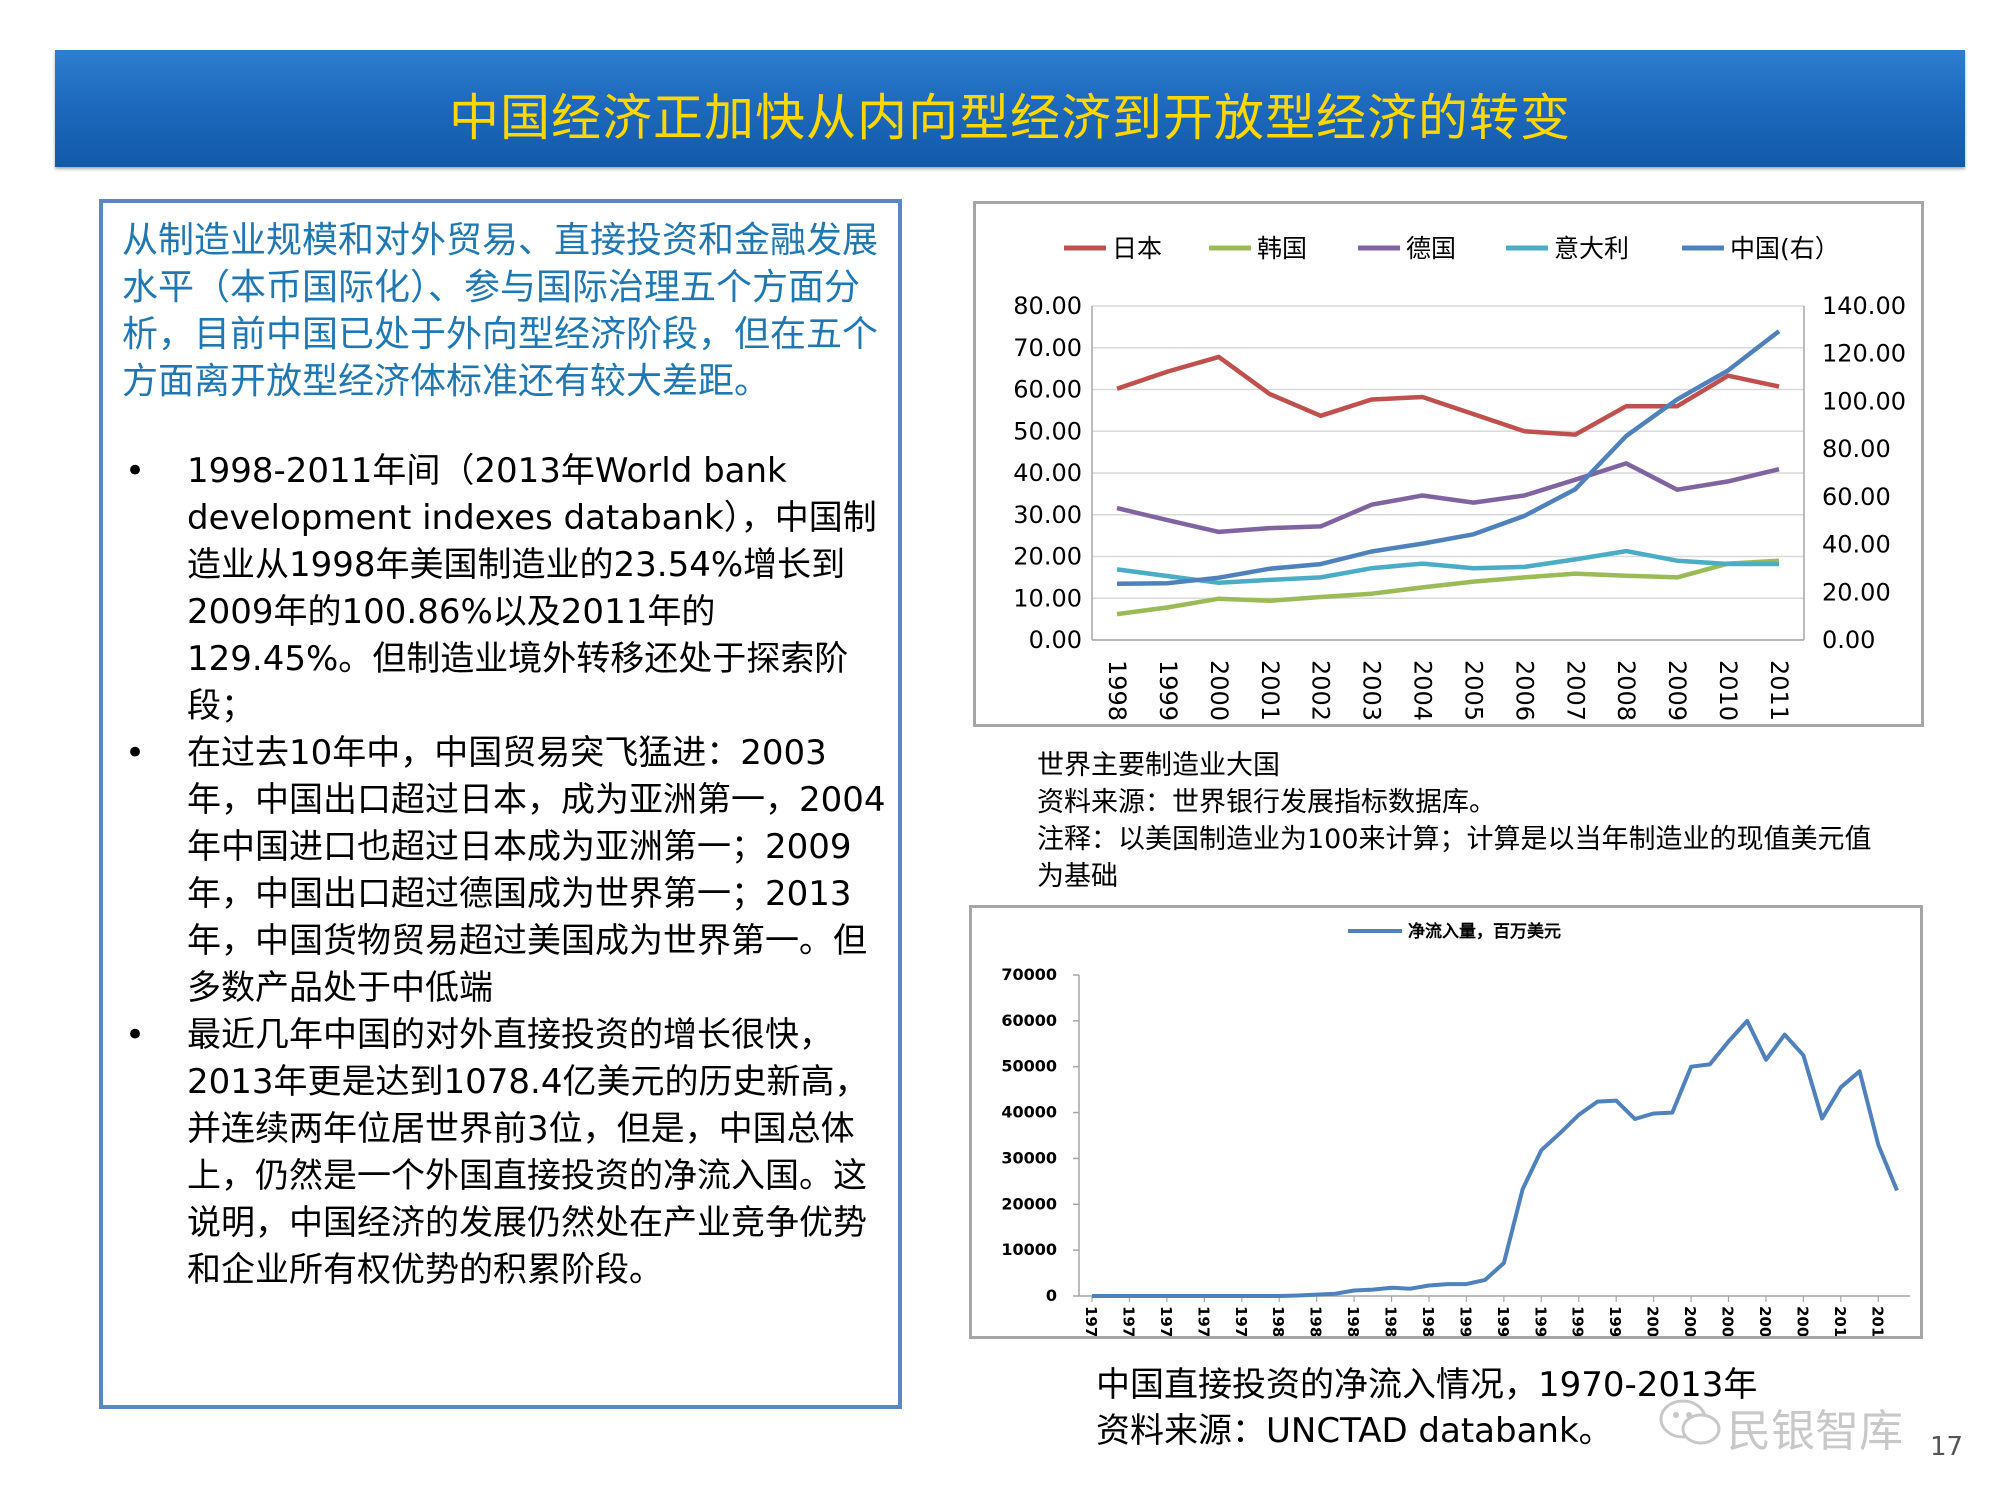 The height and width of the screenshot is (1500, 2000). I want to click on y-tick-label: 30000, so click(1029, 1157).